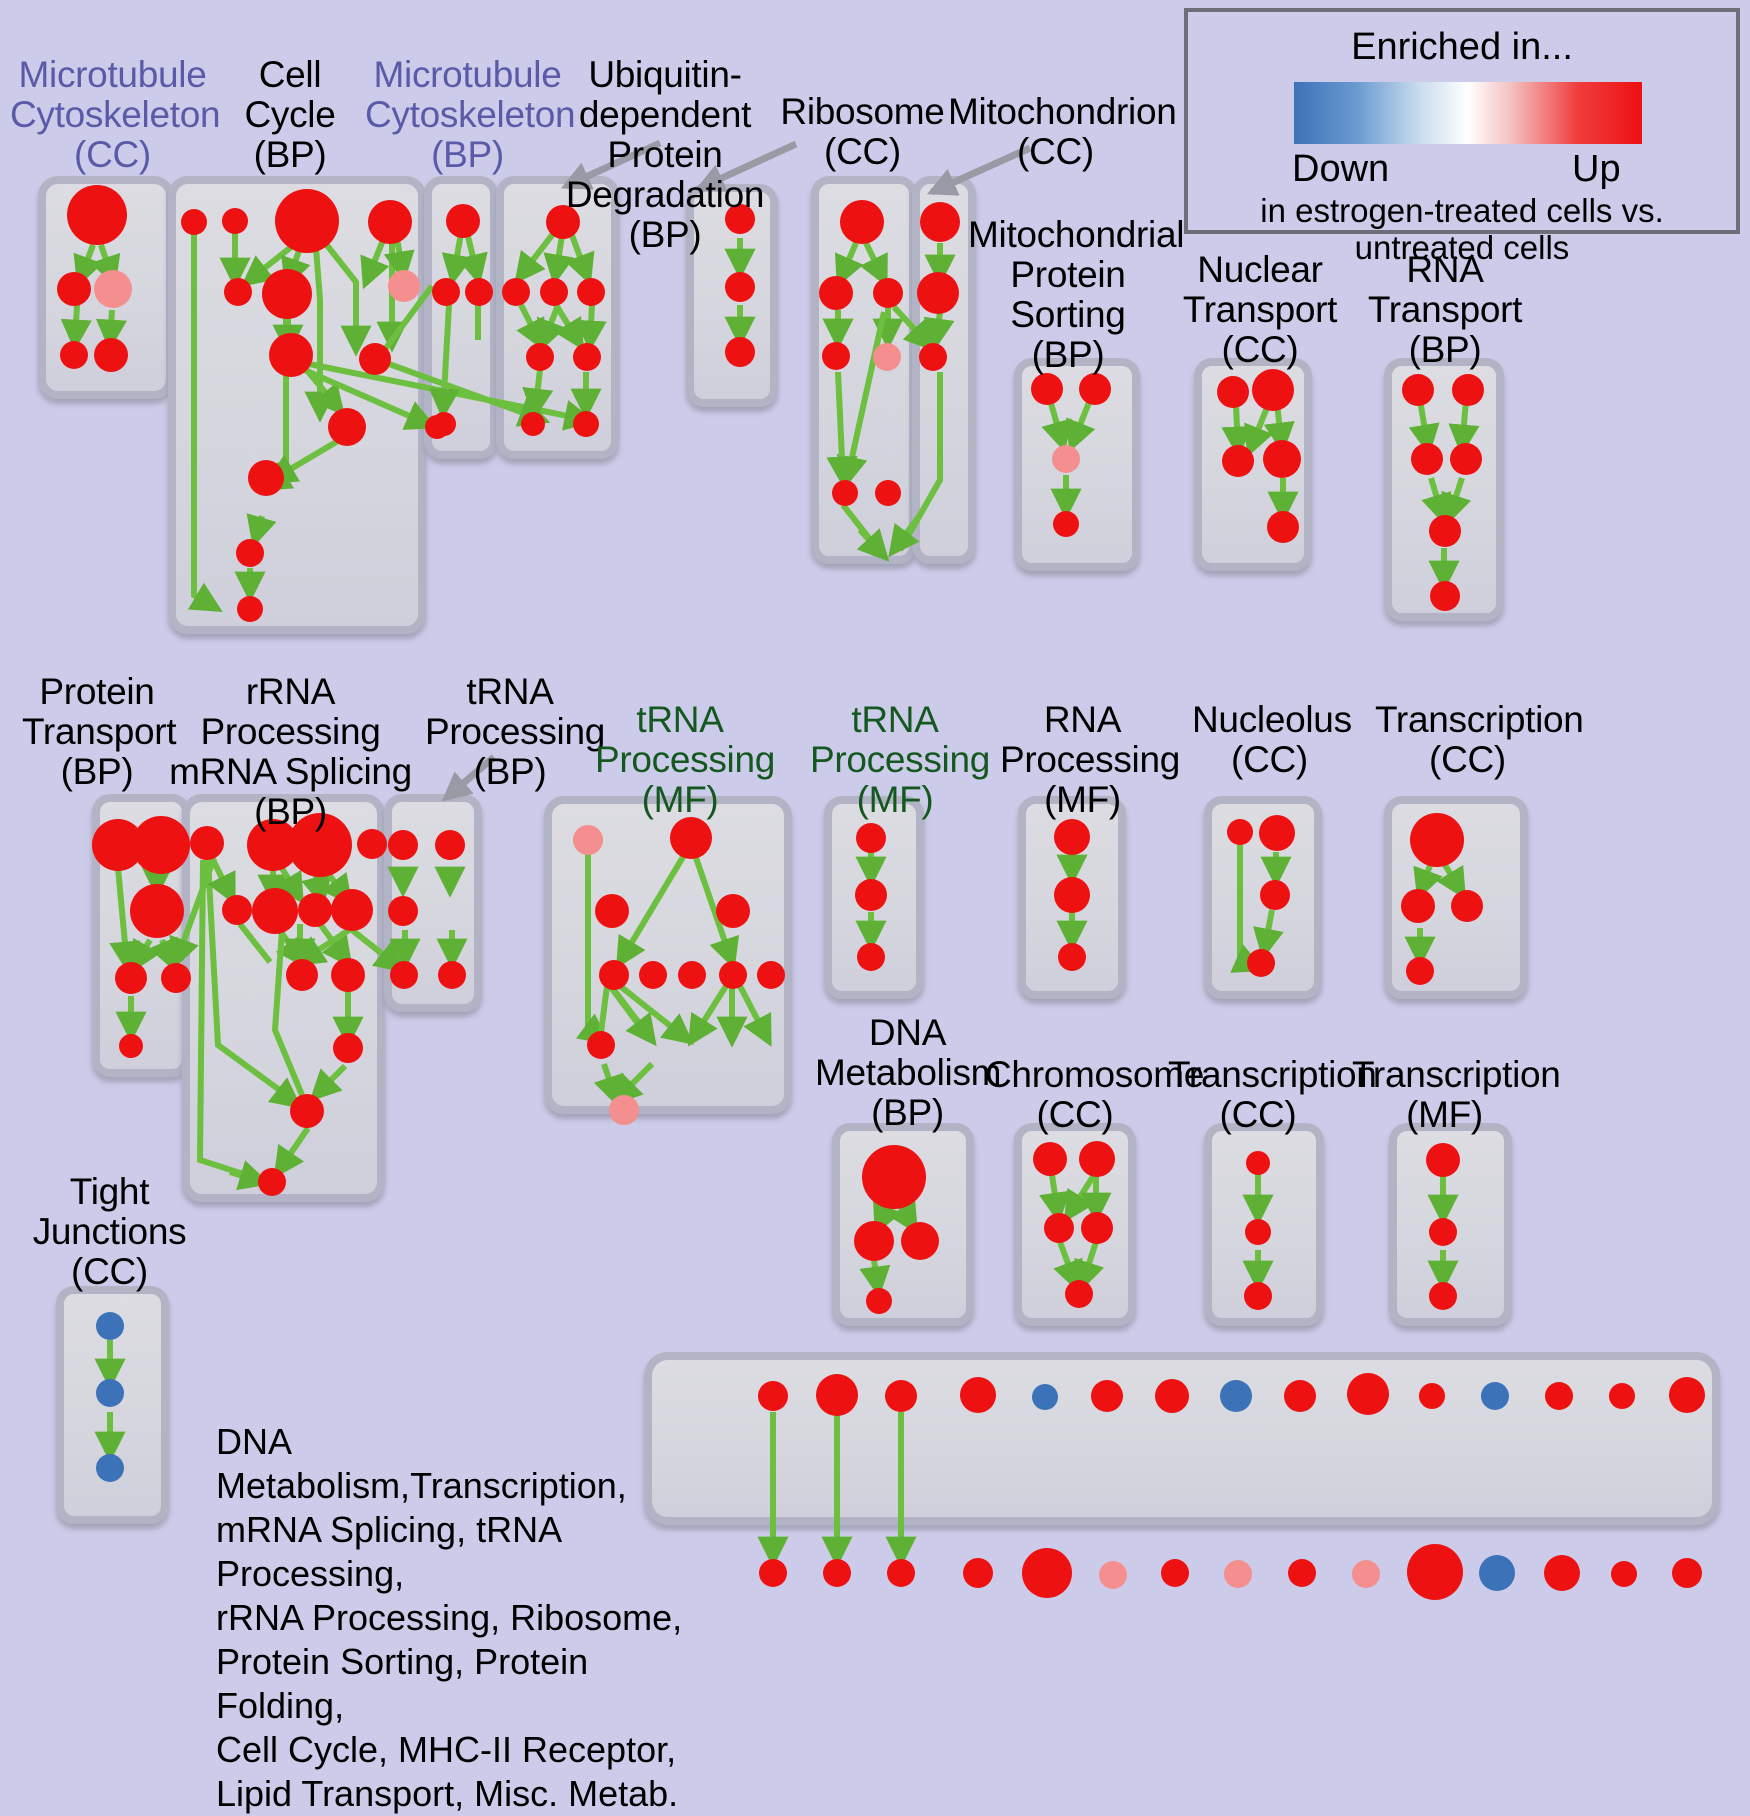 This screenshot has width=1750, height=1816. Describe the element at coordinates (470, 114) in the screenshot. I see `label-microtubule-cytoskeleton-bp: Microtubule Cytoskeleton (BP)` at that location.